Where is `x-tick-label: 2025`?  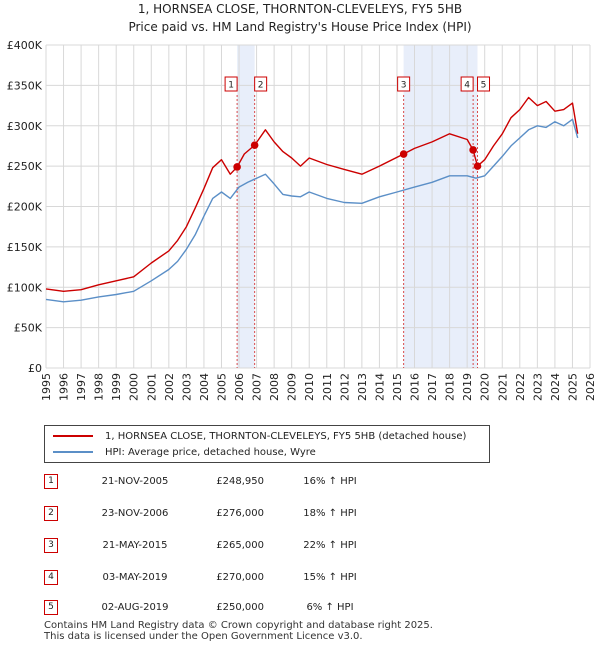 x-tick-label: 2025 is located at coordinates (572, 387).